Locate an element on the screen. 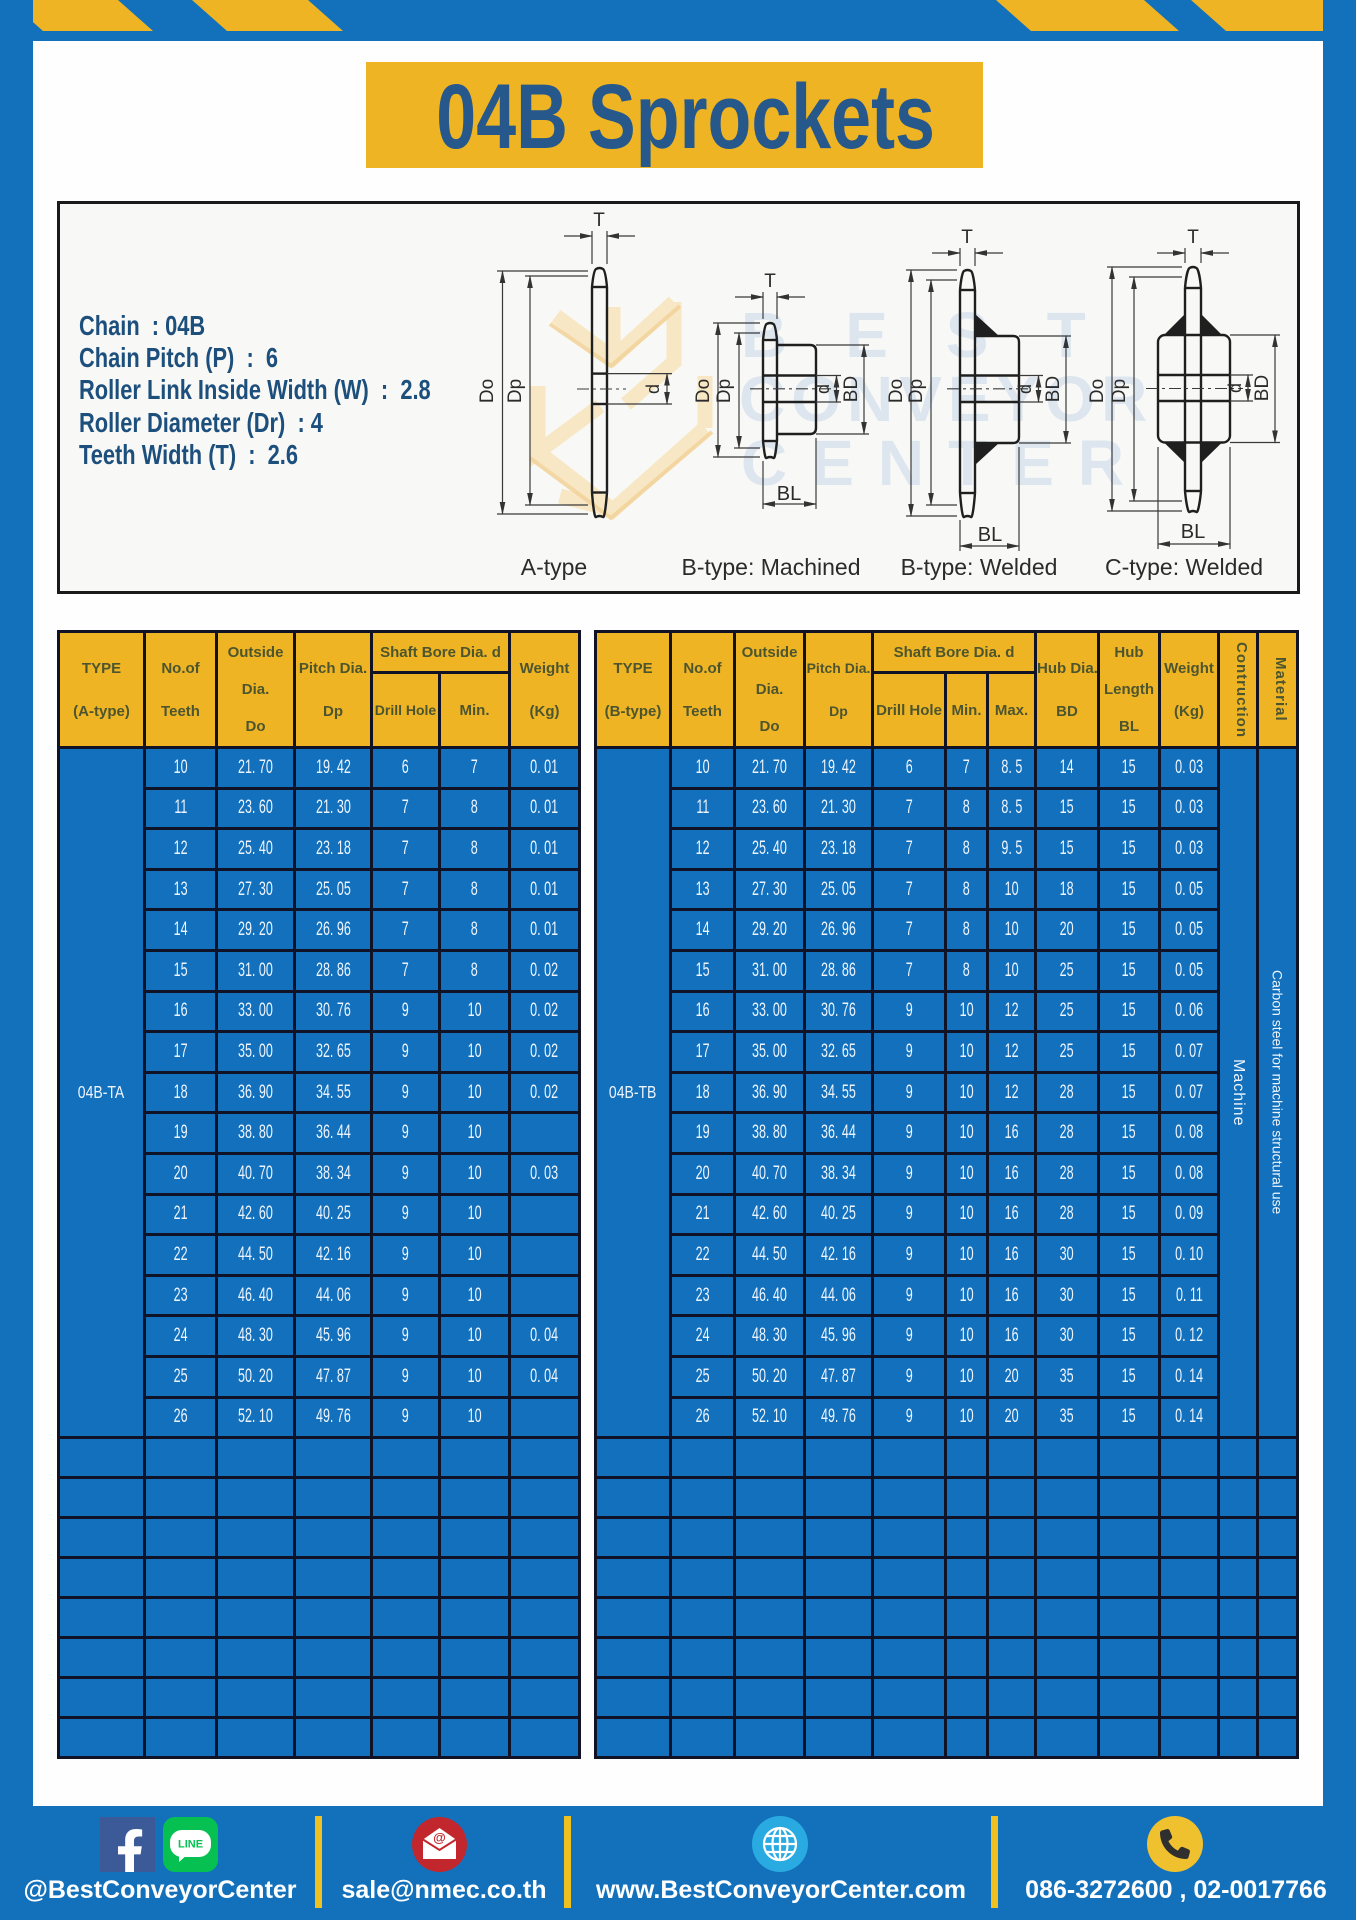 The width and height of the screenshot is (1356, 1920). svg-text: C-type: Welded is located at coordinates (1184, 567).